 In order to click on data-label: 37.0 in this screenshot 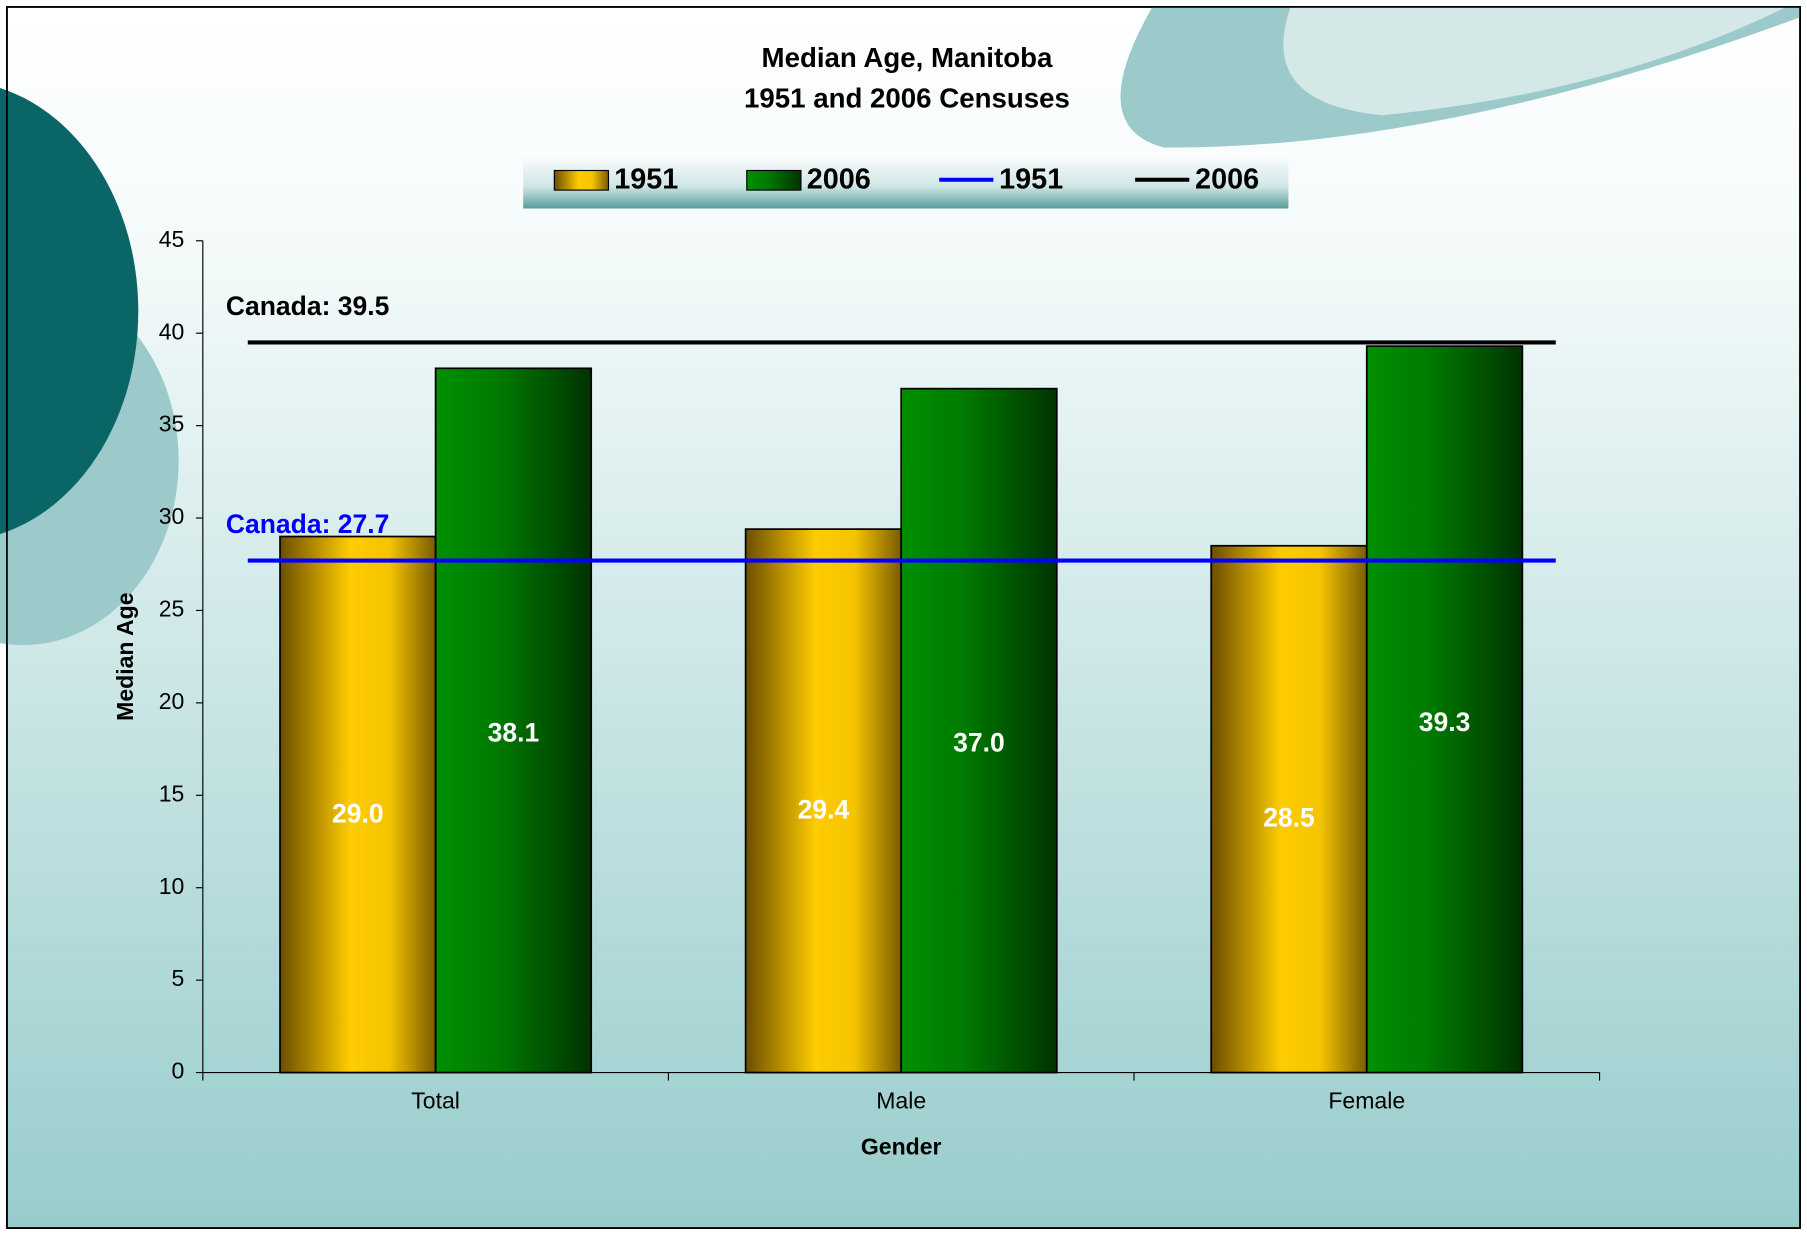, I will do `click(979, 742)`.